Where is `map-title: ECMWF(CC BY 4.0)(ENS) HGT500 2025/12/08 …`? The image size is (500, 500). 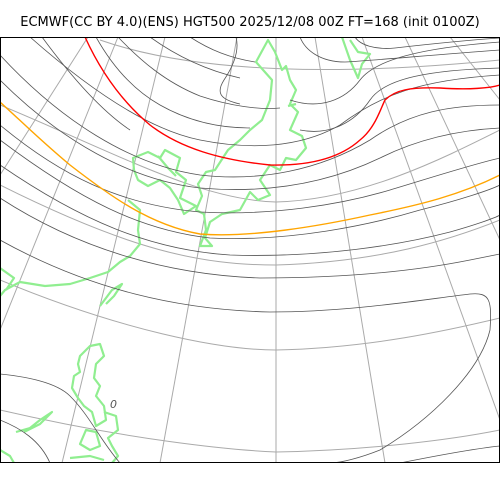 map-title: ECMWF(CC BY 4.0)(ENS) HGT500 2025/12/08 … is located at coordinates (250, 22).